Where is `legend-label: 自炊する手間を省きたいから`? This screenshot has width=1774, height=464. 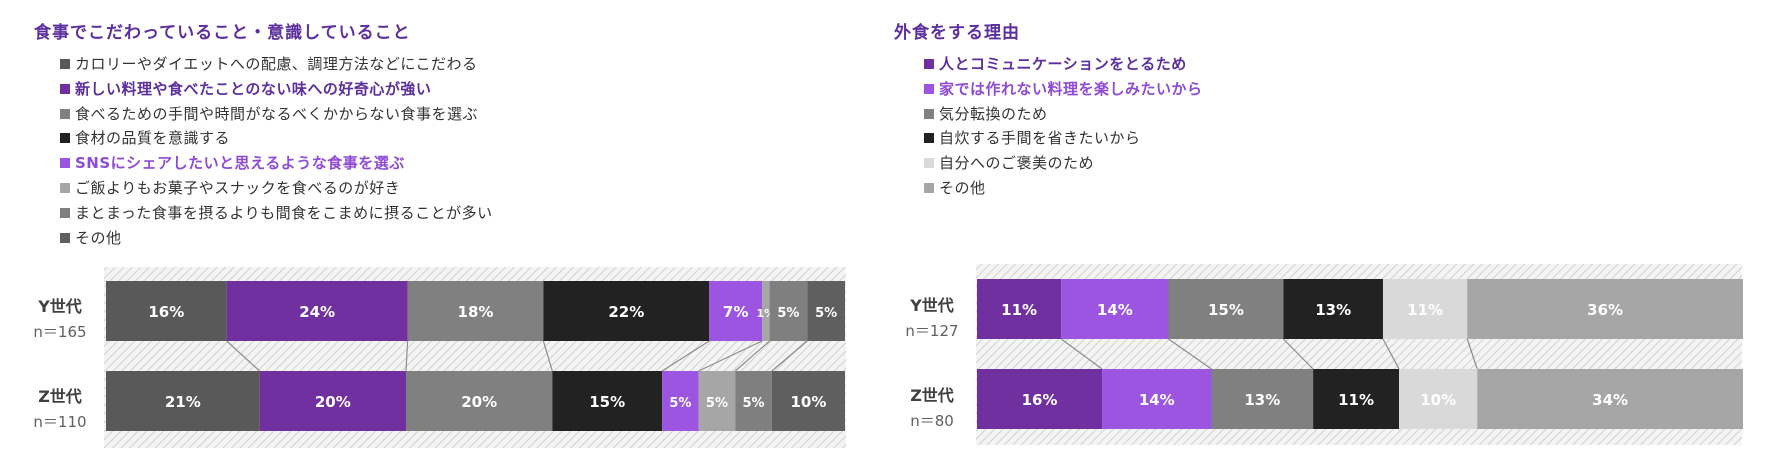
legend-label: 自炊する手間を省きたいから is located at coordinates (1040, 138).